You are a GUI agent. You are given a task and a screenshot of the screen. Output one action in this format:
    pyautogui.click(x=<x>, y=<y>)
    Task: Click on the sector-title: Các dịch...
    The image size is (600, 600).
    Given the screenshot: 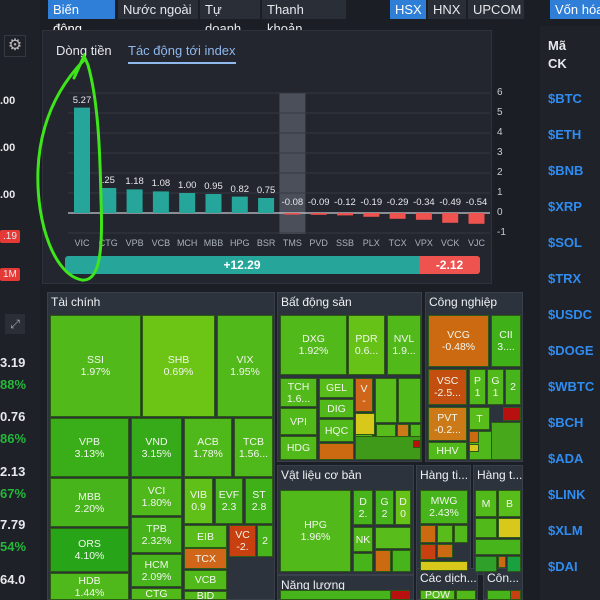 What is the action you would take?
    pyautogui.click(x=448, y=578)
    